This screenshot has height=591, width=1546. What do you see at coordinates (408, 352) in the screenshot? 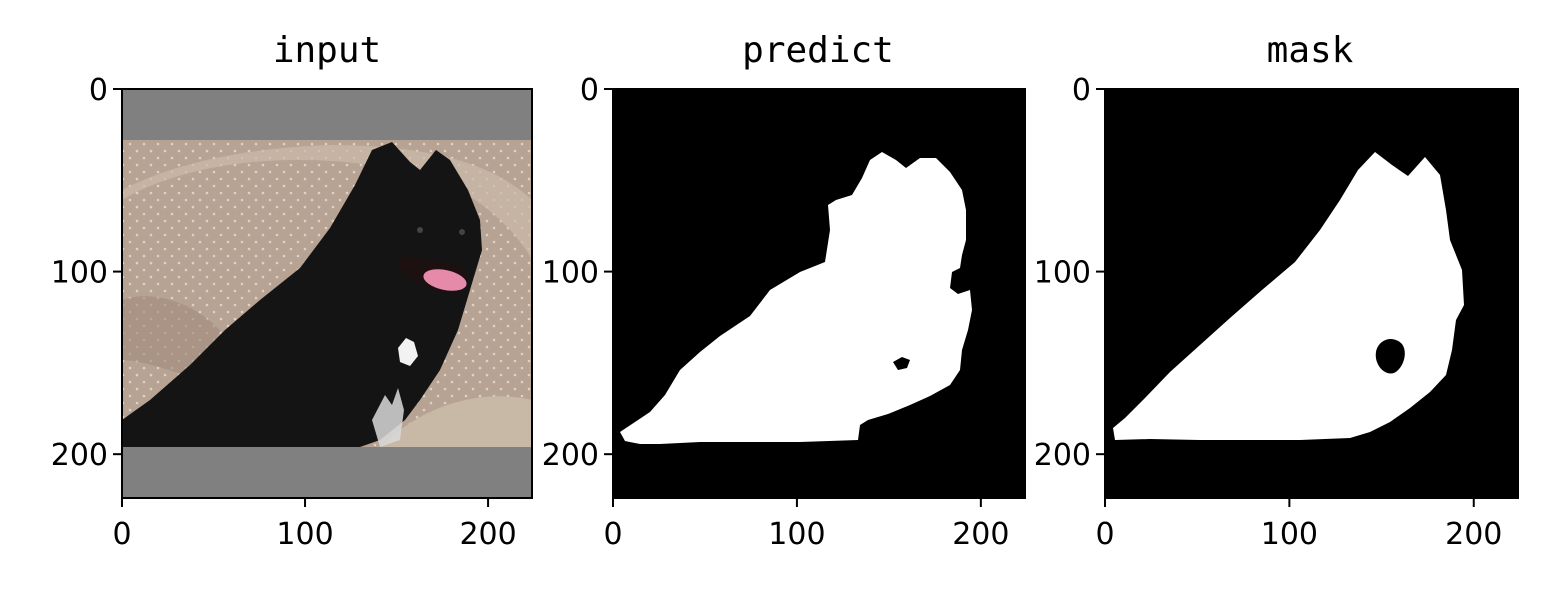
I see `dog-chest-patch` at bounding box center [408, 352].